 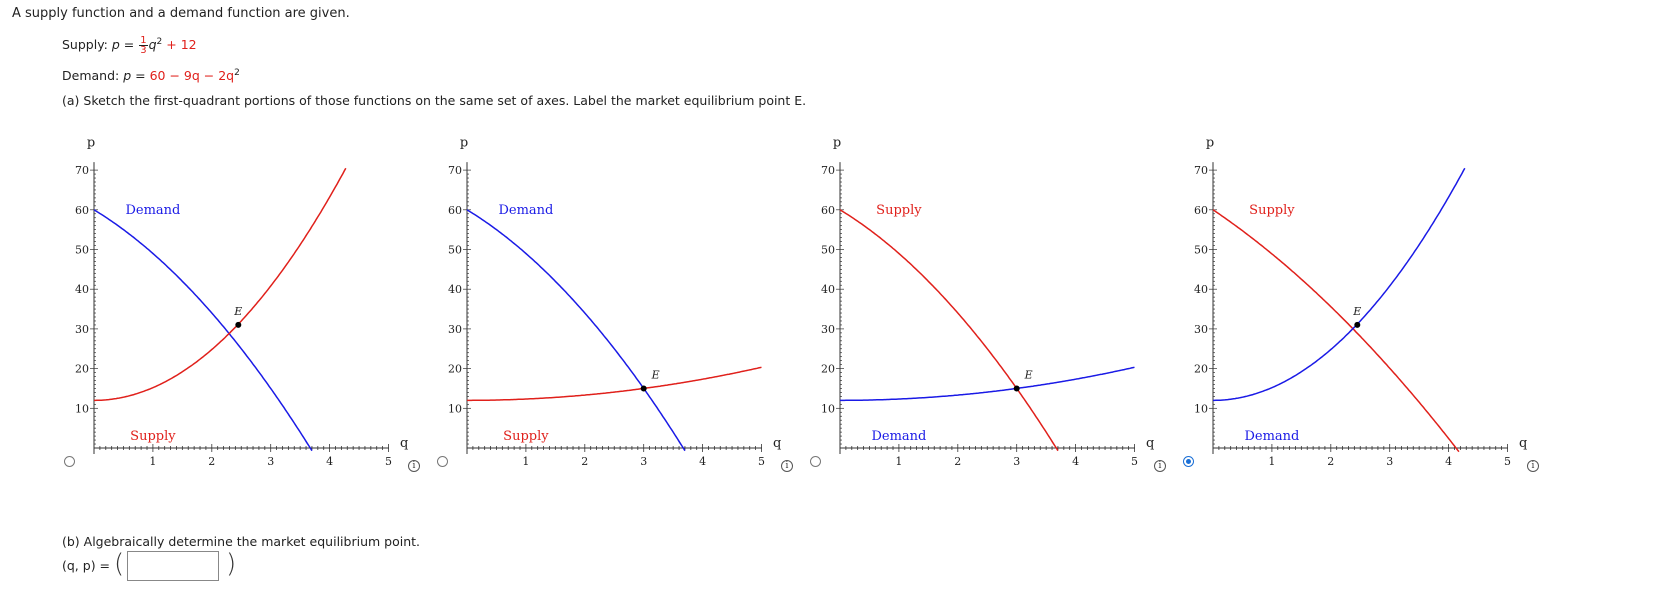 What do you see at coordinates (119, 564) in the screenshot?
I see `open-paren: (` at bounding box center [119, 564].